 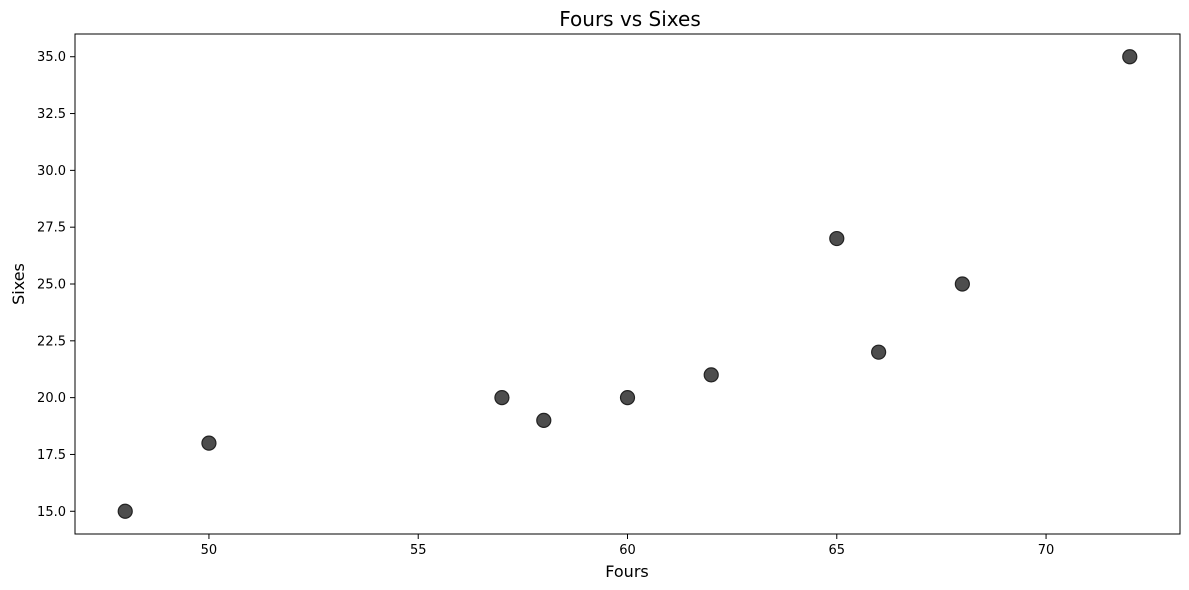 I want to click on y-tick-label: 35.0, so click(x=51, y=57).